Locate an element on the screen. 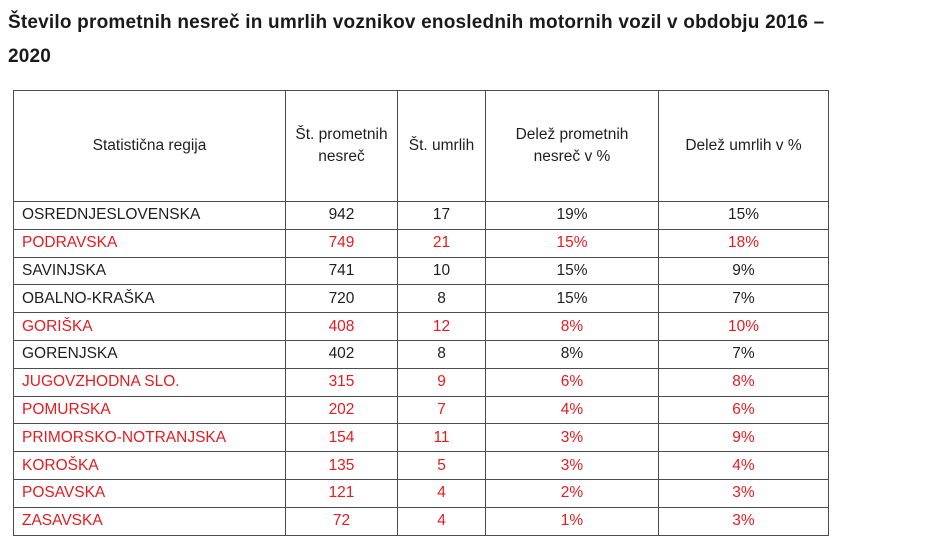 This screenshot has height=547, width=940. column-header-col-accidents-pct: Delež prometnih nesreč v % is located at coordinates (572, 146).